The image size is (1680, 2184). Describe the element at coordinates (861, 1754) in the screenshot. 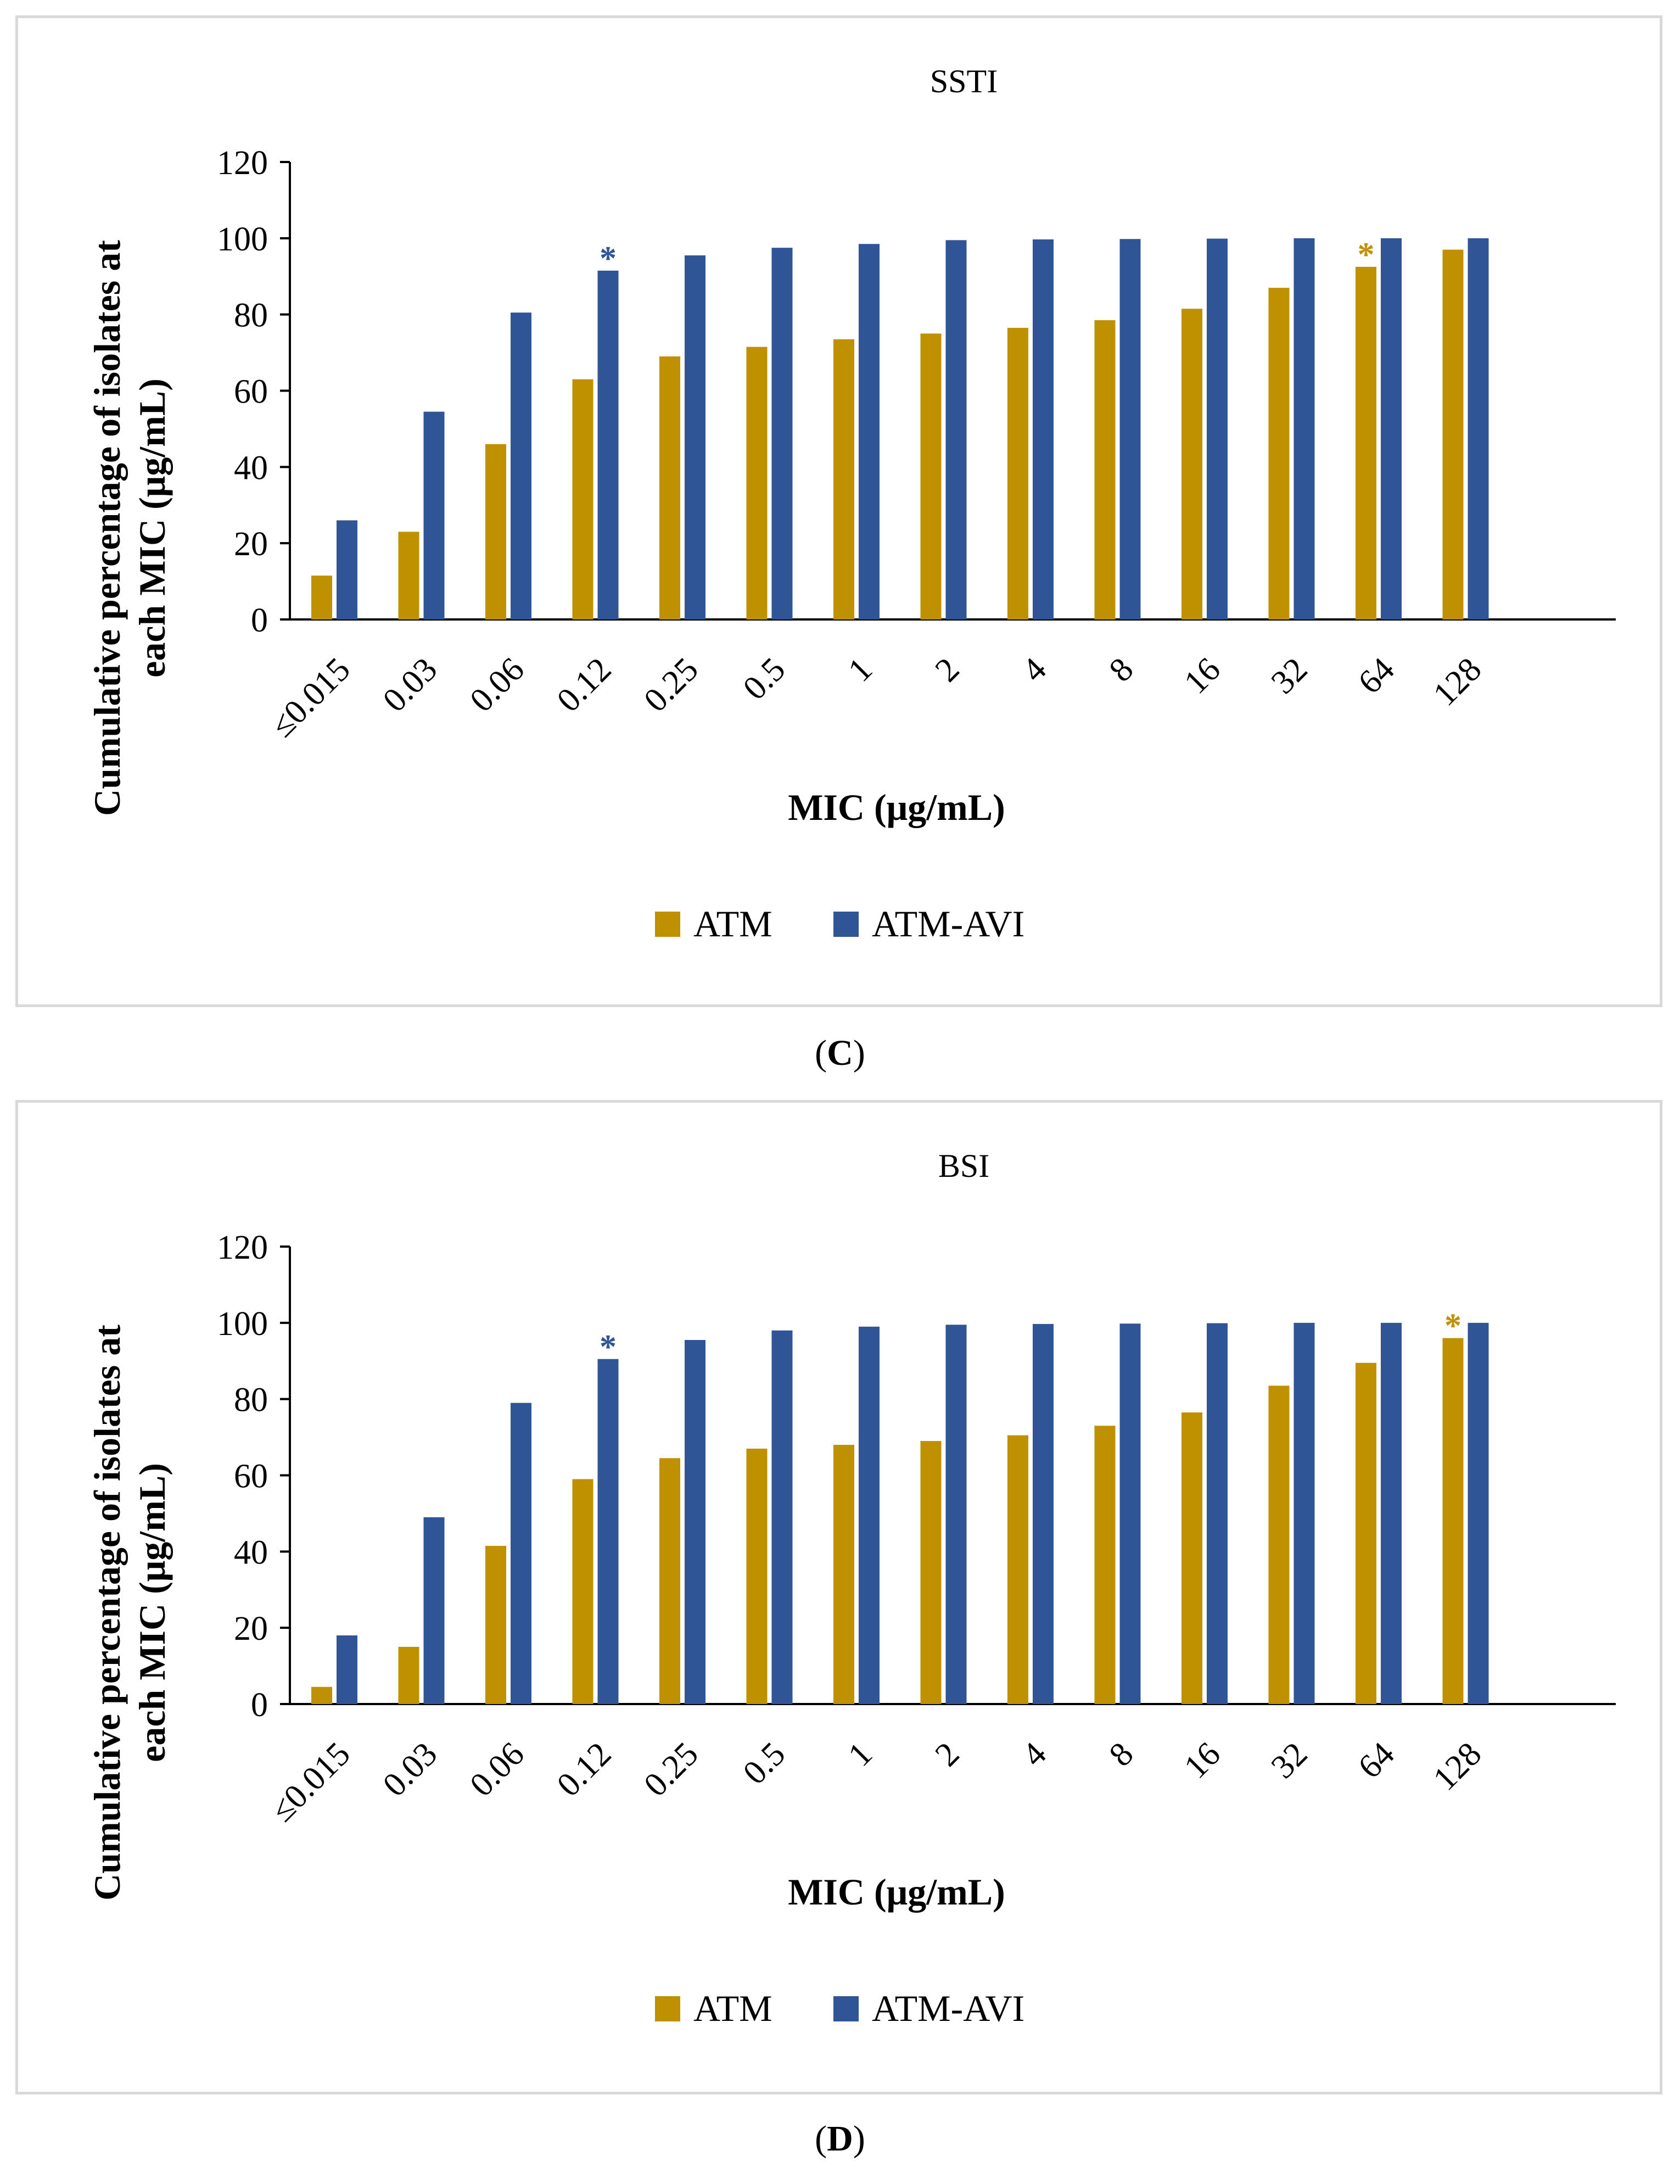

I see `x-tick-label: 1` at that location.